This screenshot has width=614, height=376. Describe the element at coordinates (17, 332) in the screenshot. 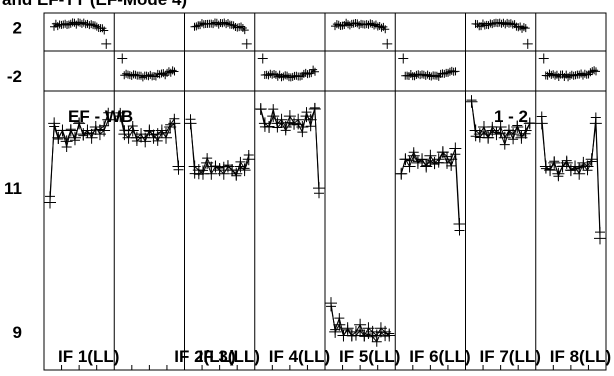

I see `y-tick-label: 9` at that location.